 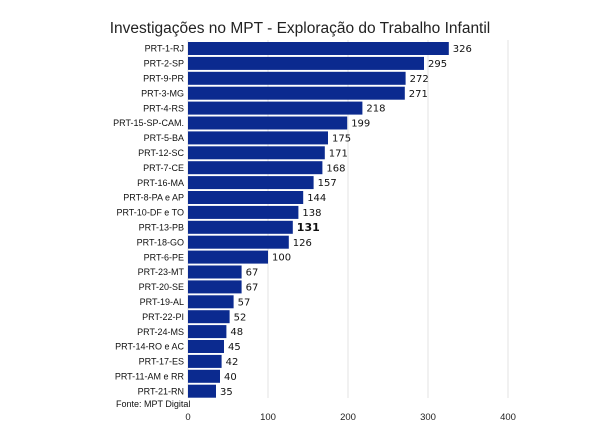 What do you see at coordinates (230, 377) in the screenshot?
I see `data-label: 40` at bounding box center [230, 377].